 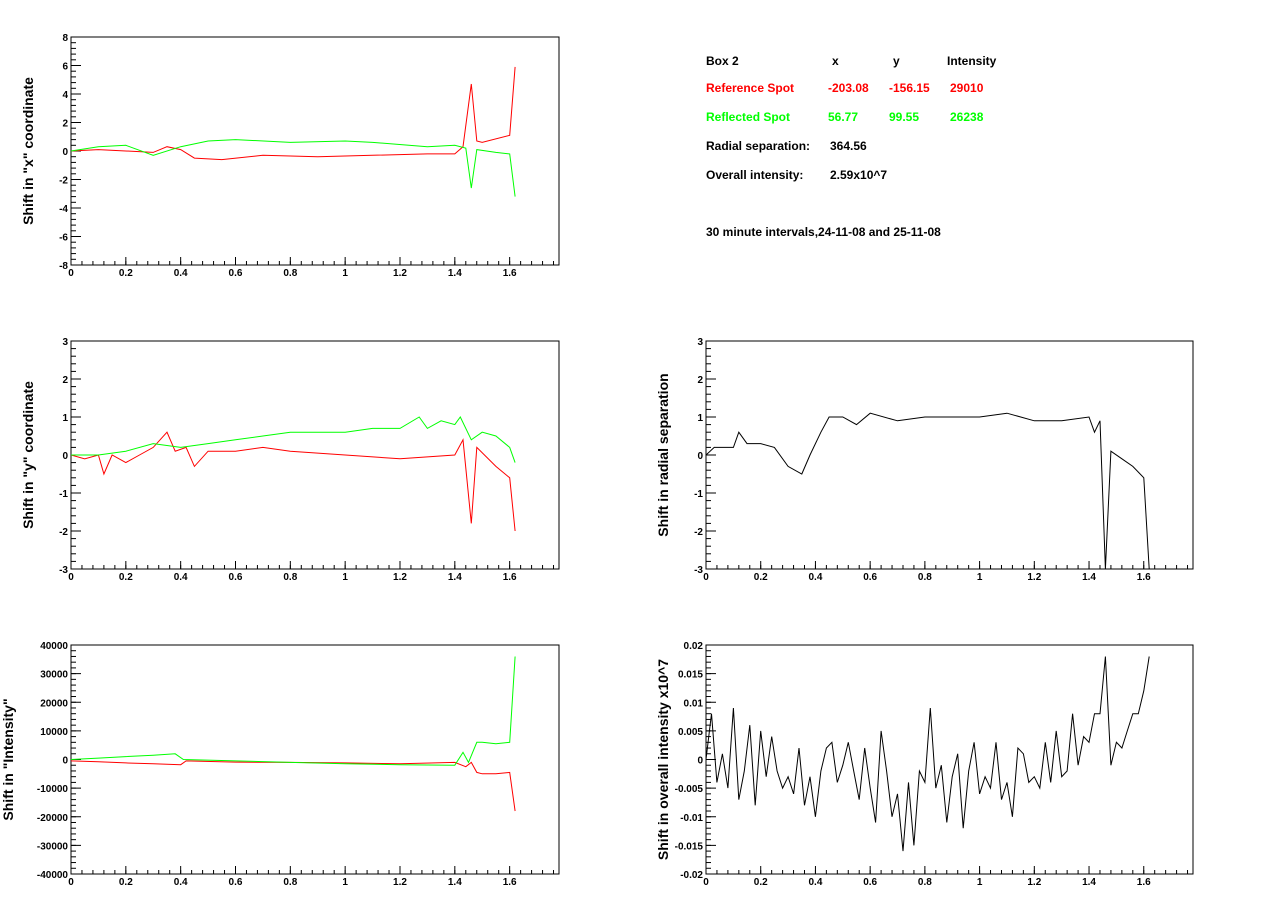 I want to click on radial-separation-value: 364.56, so click(x=848, y=146).